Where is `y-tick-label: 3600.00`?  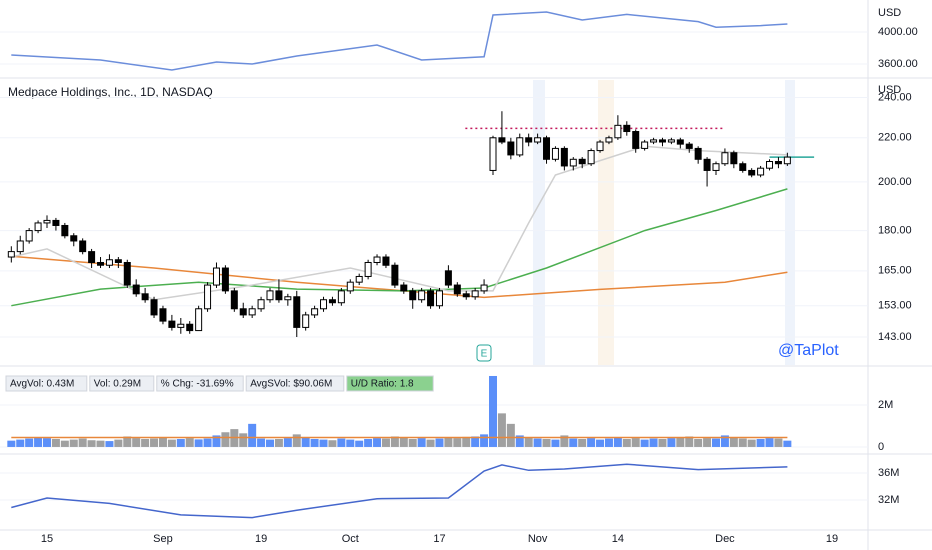 y-tick-label: 3600.00 is located at coordinates (898, 64).